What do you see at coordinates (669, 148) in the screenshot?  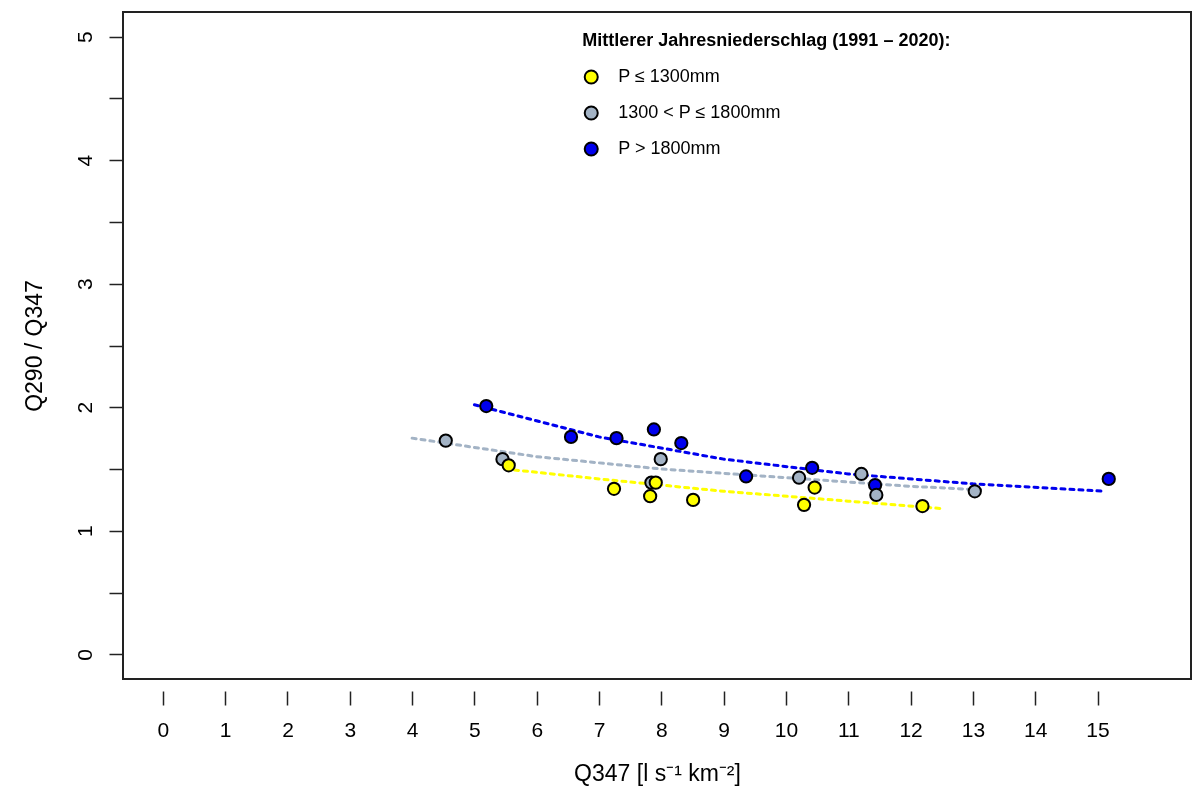 I see `legend-label: P > 1800mm` at bounding box center [669, 148].